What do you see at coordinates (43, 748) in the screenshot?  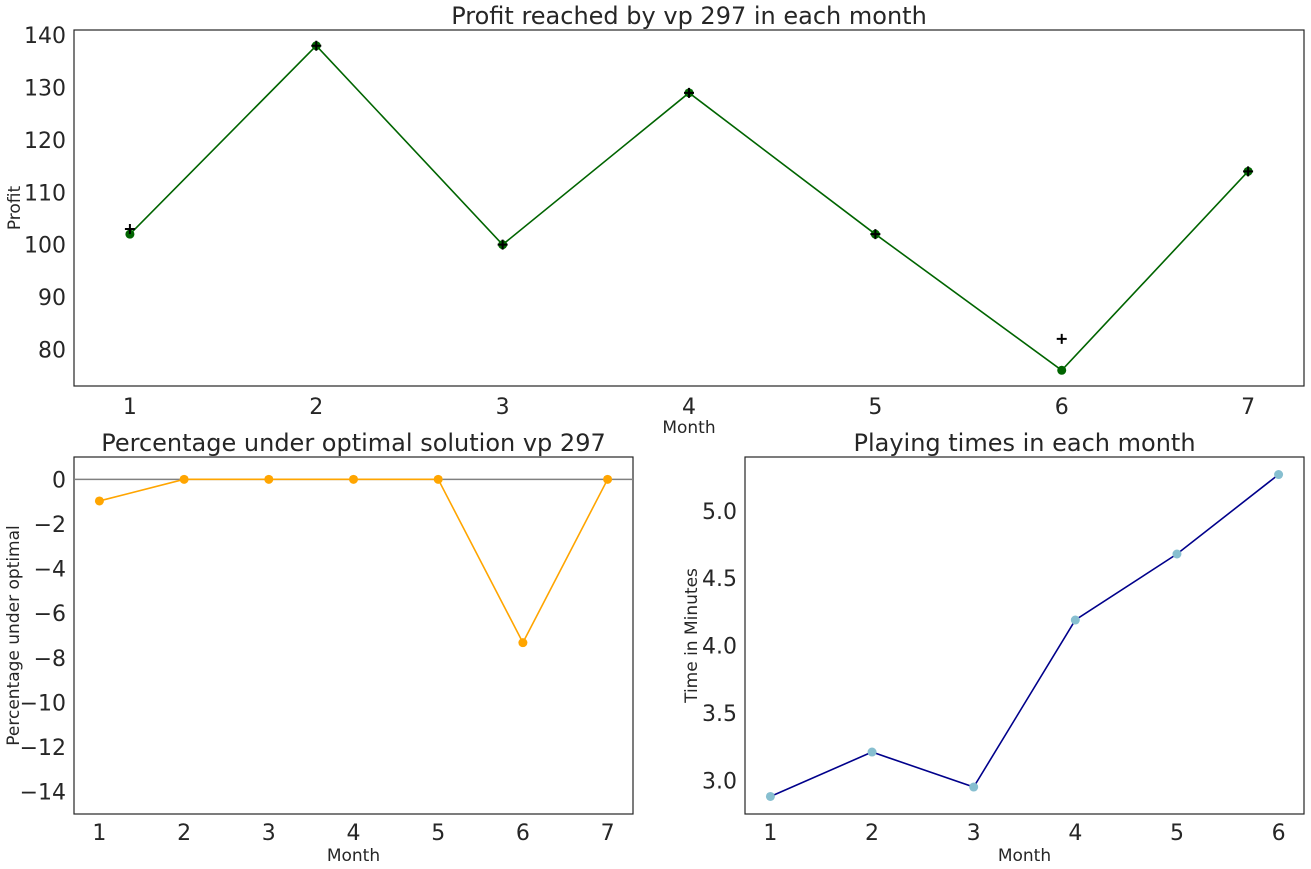 I see `y-tick-label: −12` at bounding box center [43, 748].